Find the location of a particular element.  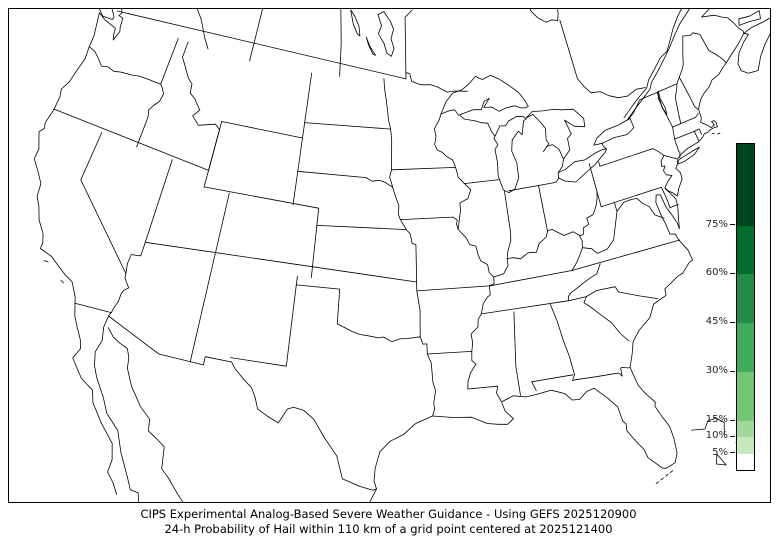

colorbar-tick-label: 75% is located at coordinates (716, 224).